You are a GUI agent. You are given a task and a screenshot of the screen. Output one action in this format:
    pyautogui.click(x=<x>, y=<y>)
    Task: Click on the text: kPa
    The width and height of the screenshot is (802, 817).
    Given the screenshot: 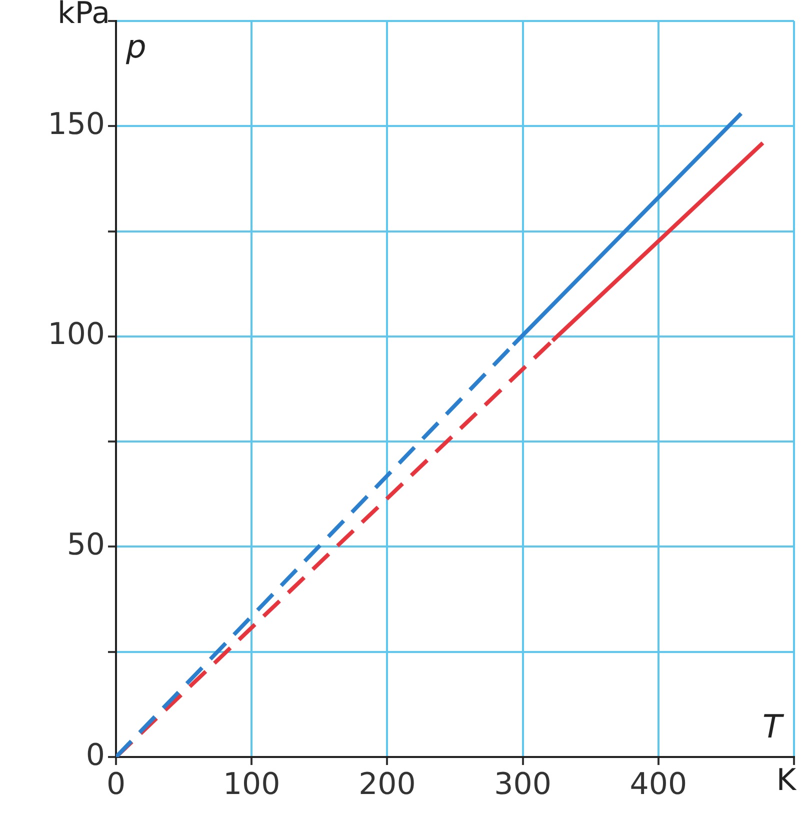 What is the action you would take?
    pyautogui.click(x=84, y=15)
    